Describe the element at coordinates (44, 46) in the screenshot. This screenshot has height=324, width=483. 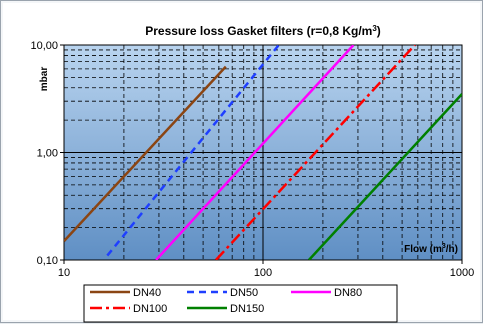
I see `y-tick-label: 10,00` at that location.